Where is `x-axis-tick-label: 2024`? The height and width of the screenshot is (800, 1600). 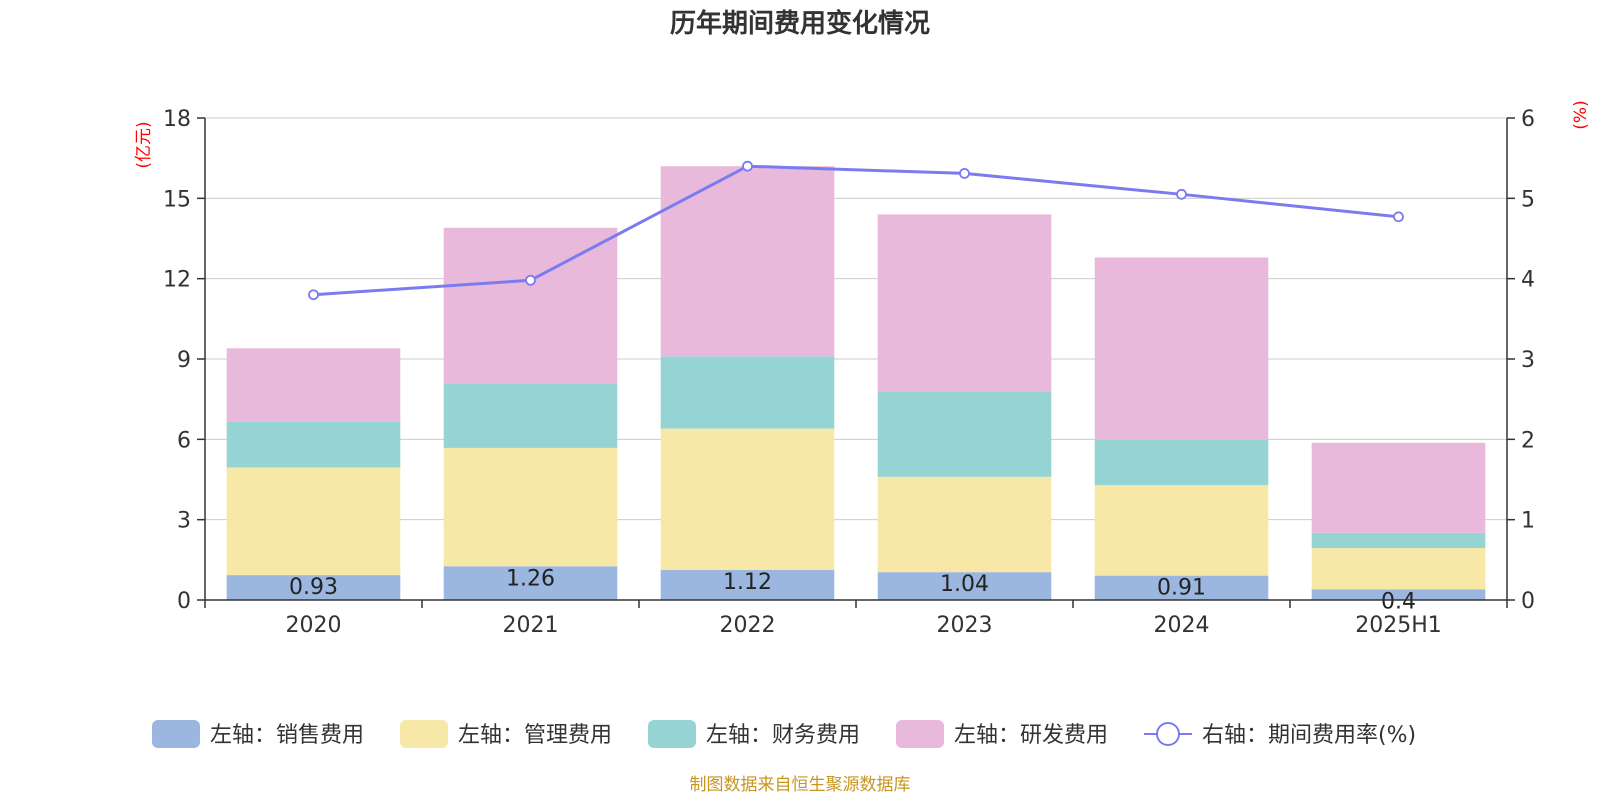
x-axis-tick-label: 2024 is located at coordinates (1182, 625).